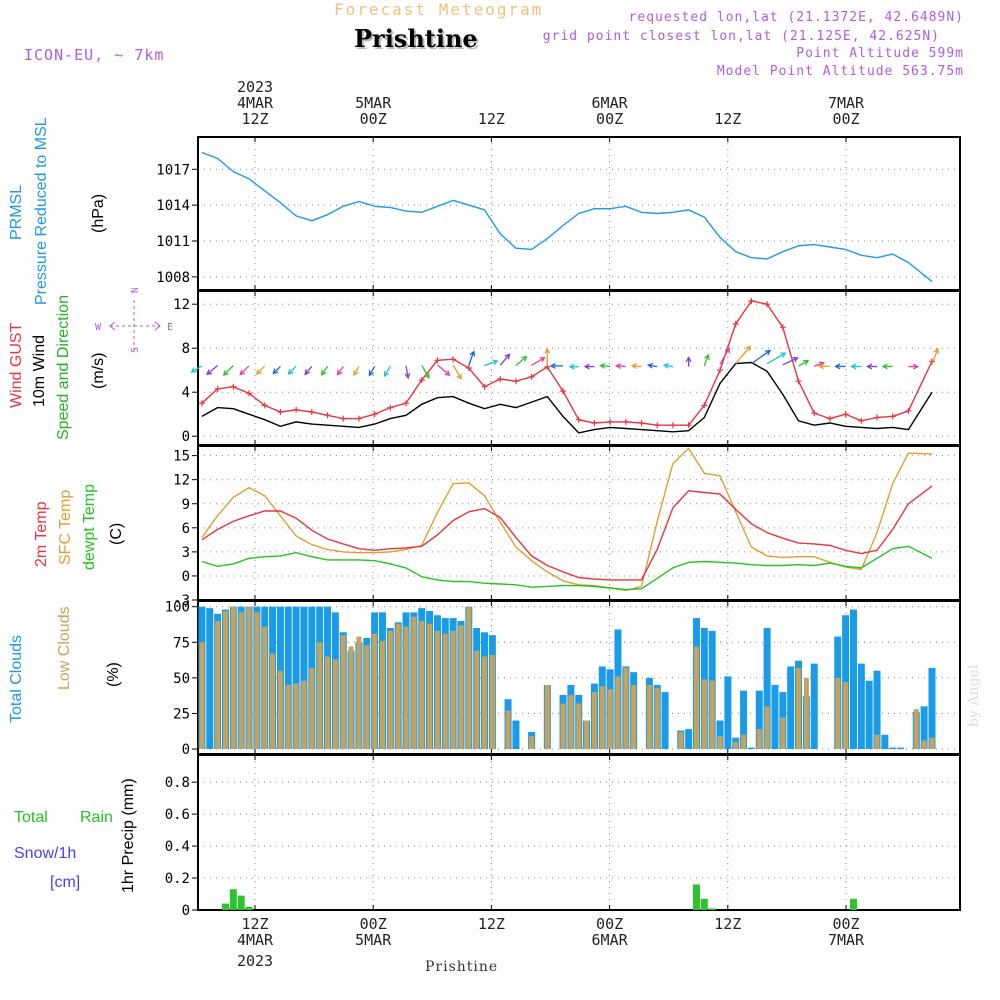 The width and height of the screenshot is (1000, 1000). I want to click on compass-s: S, so click(135, 350).